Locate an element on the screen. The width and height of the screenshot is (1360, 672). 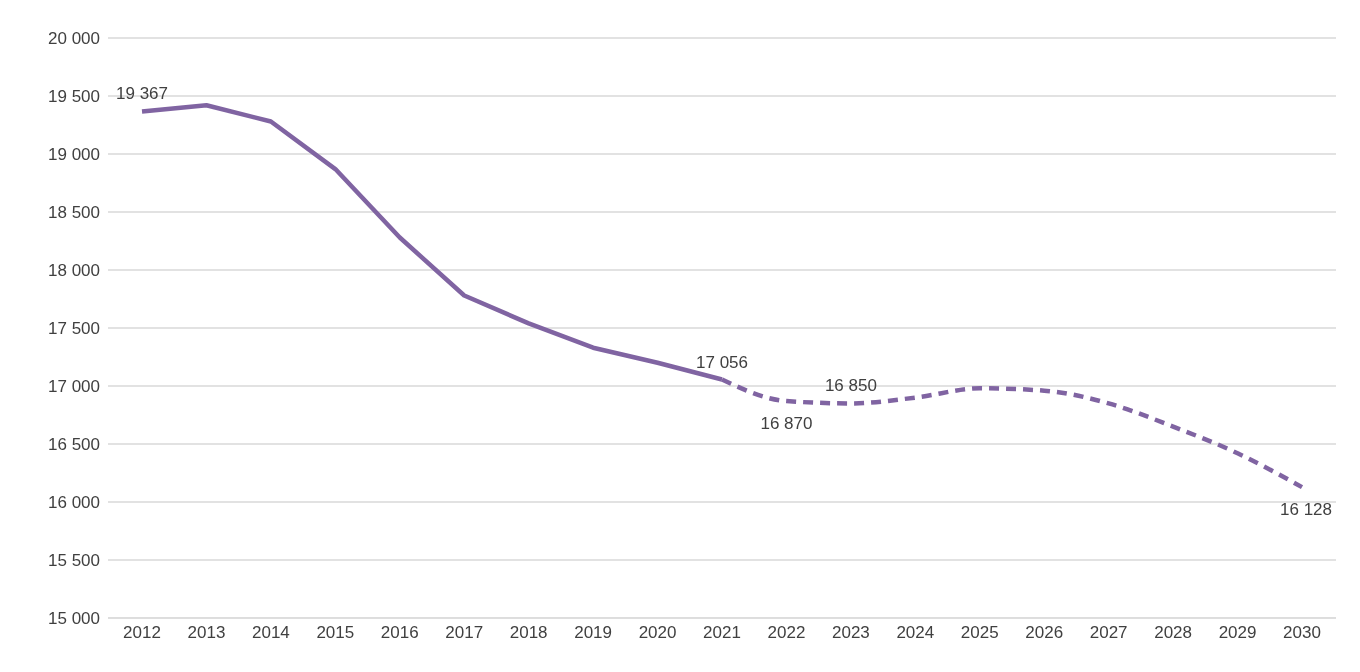
x-tick-label: 2022 is located at coordinates (786, 633).